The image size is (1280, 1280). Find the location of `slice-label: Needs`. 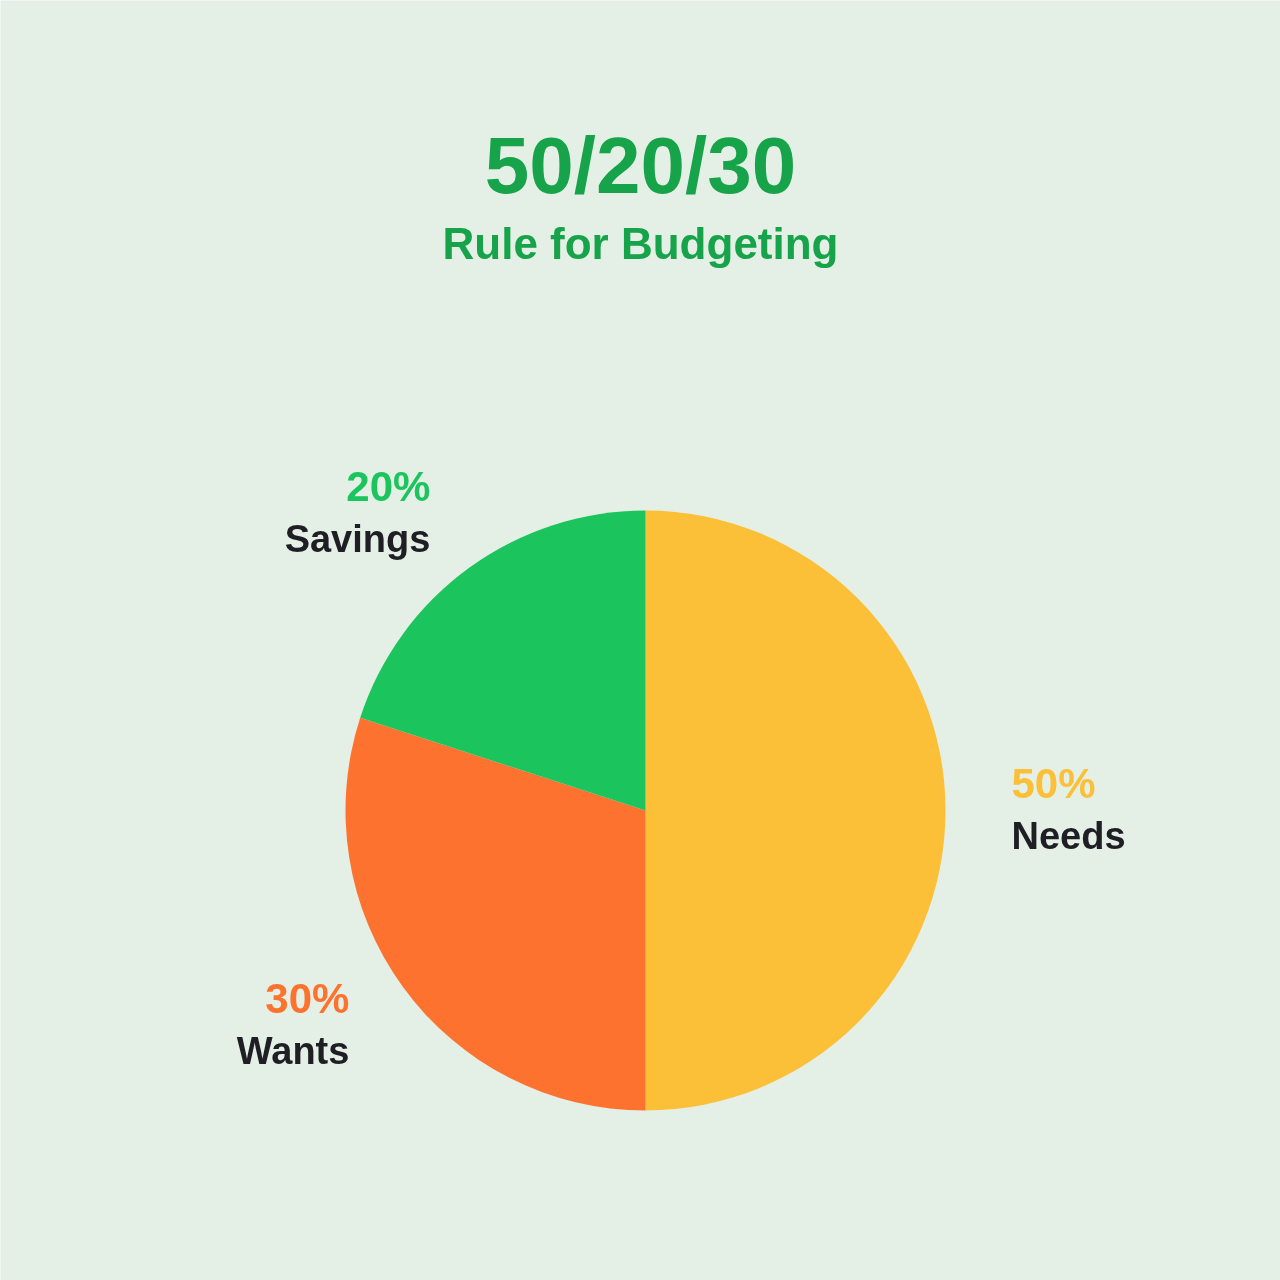

slice-label: Needs is located at coordinates (1068, 835).